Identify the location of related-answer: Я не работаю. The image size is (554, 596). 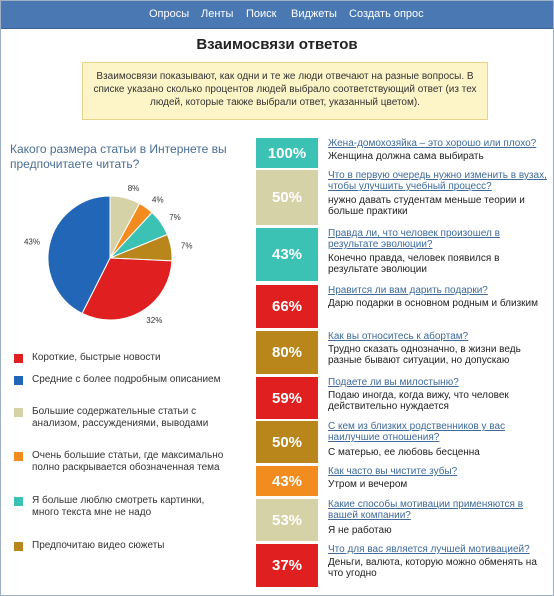
(360, 530).